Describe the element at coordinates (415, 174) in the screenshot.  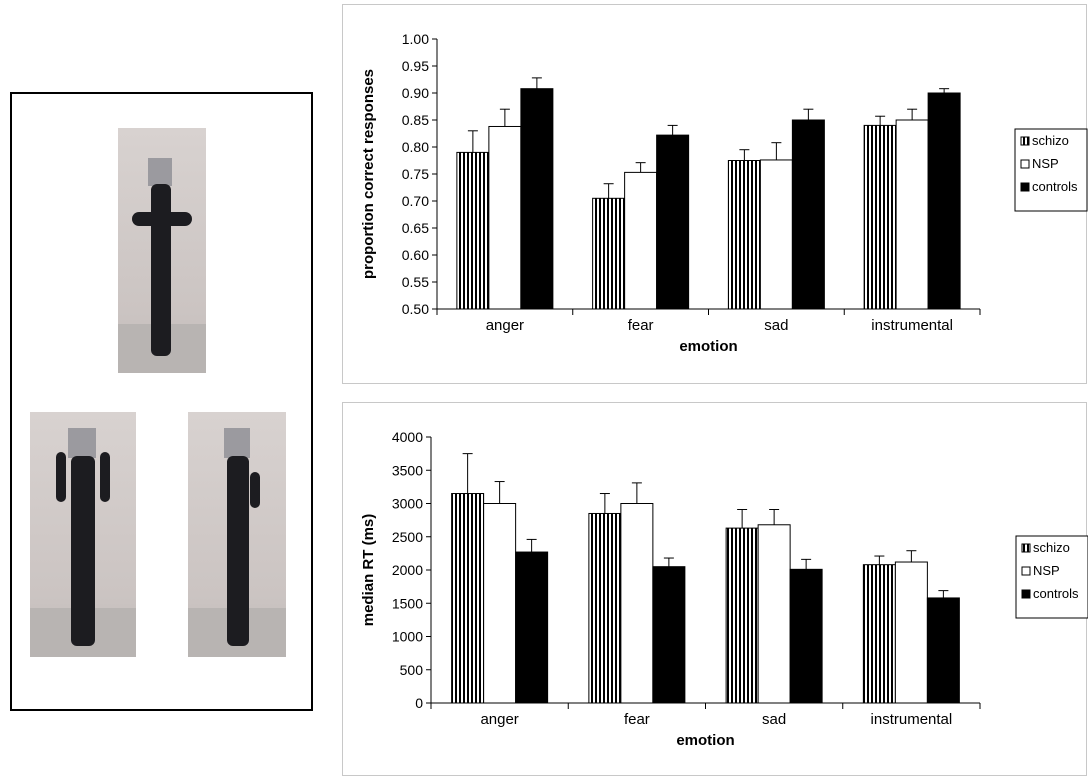
I see `y-tick-label: 0.75` at that location.